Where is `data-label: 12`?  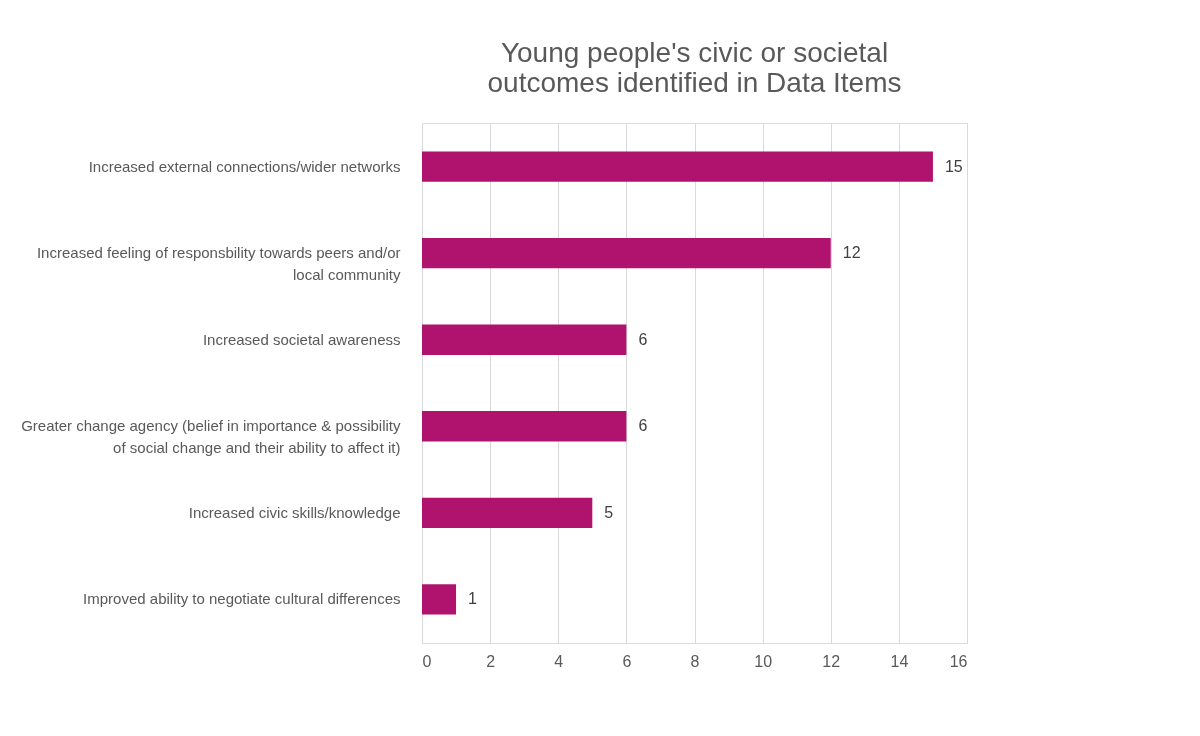
data-label: 12 is located at coordinates (851, 253).